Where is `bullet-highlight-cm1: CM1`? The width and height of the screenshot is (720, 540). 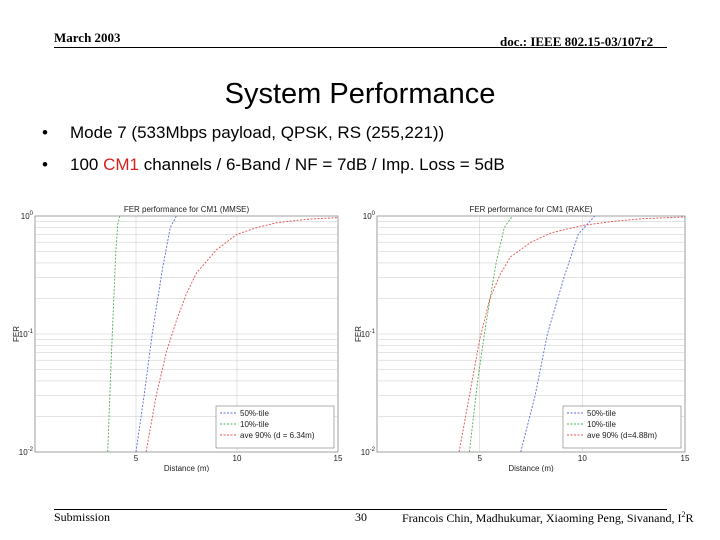
bullet-highlight-cm1: CM1 is located at coordinates (121, 164).